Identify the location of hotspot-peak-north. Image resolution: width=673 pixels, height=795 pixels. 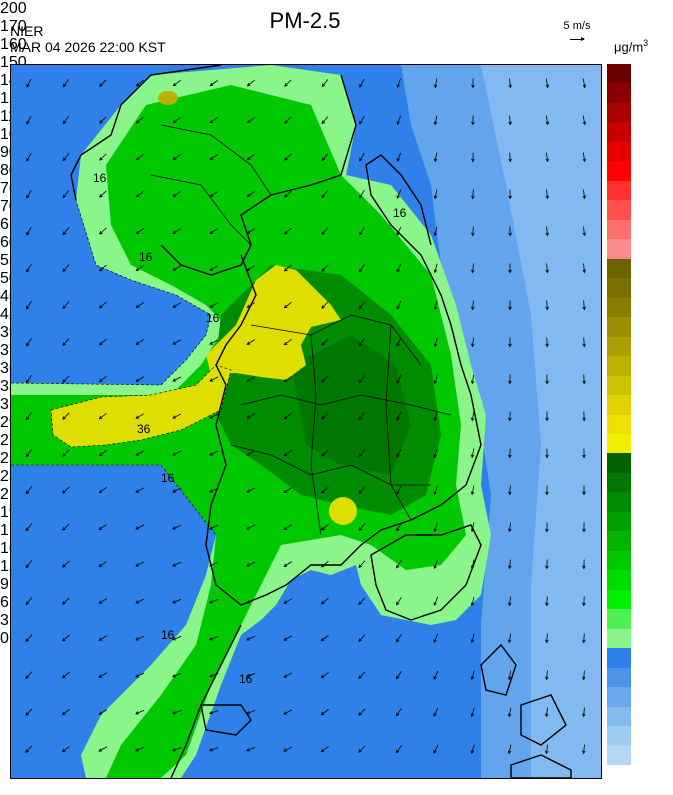
(168, 98).